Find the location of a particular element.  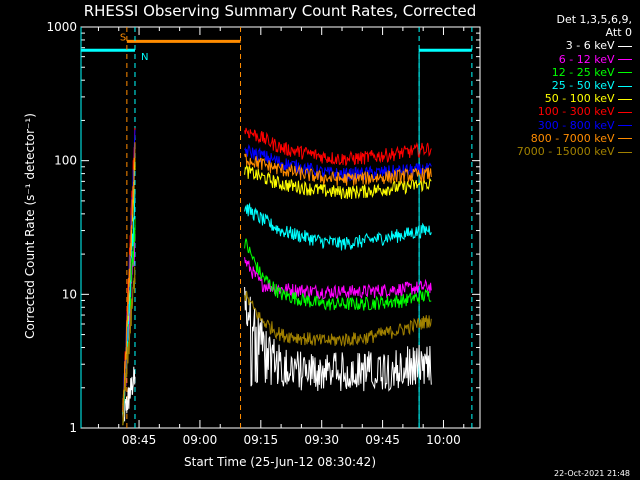

legend-label: 7000 - 15000 keV is located at coordinates (567, 152).